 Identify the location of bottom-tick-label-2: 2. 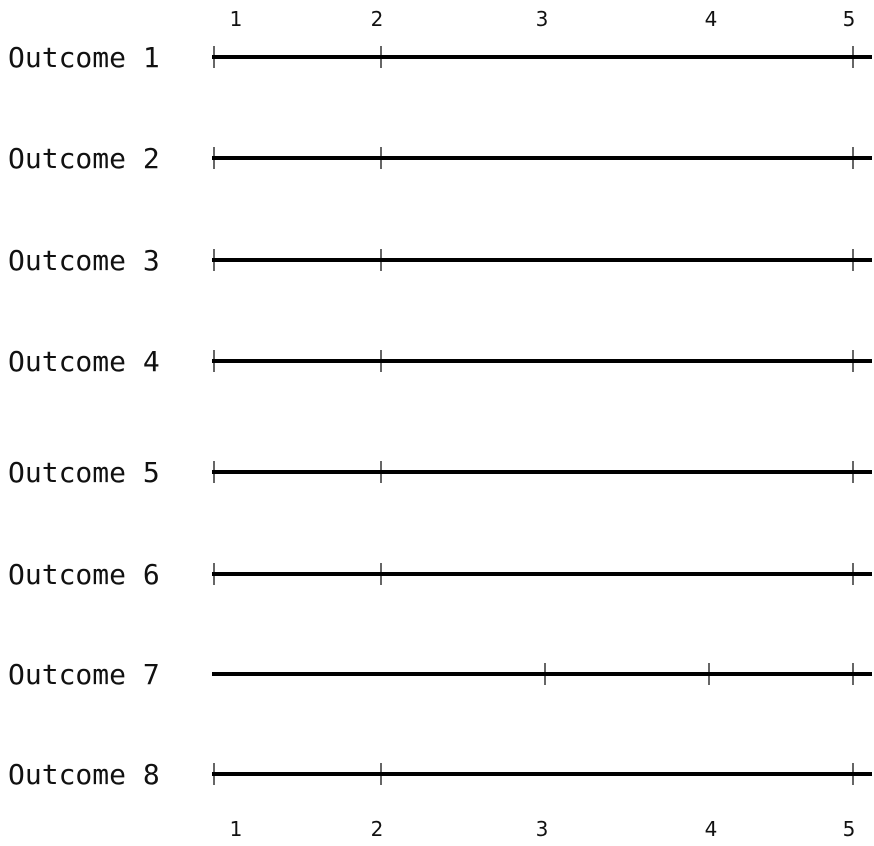
(377, 829).